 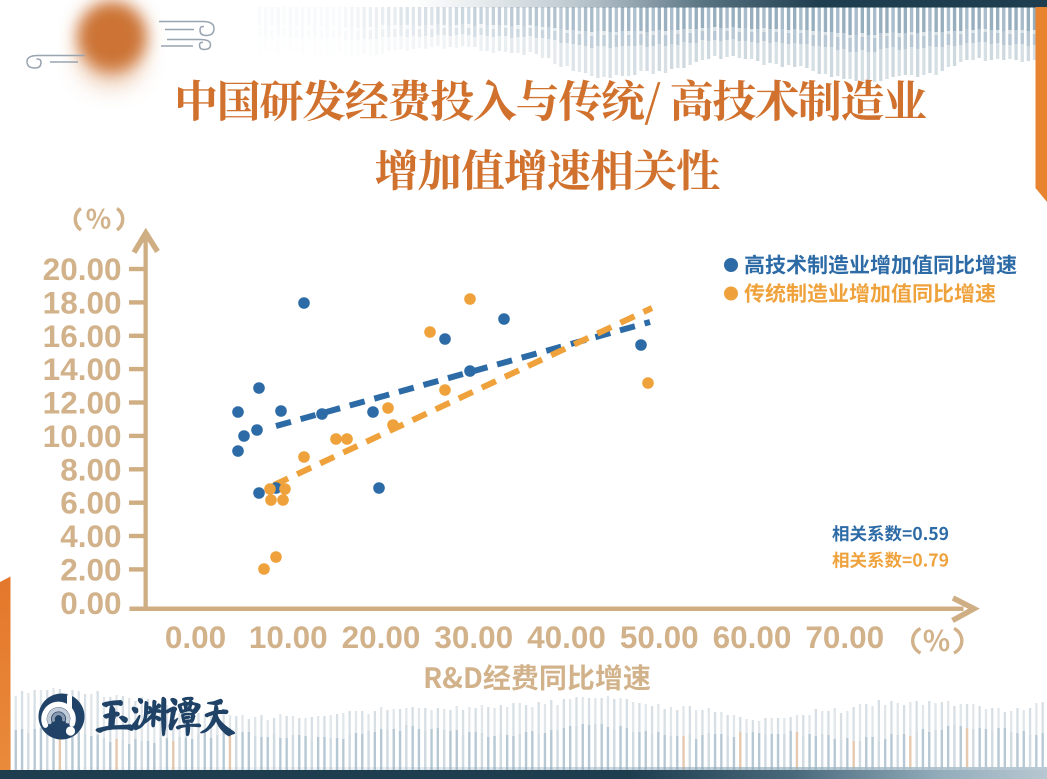 I want to click on svg-text: 18.00, so click(x=82, y=302).